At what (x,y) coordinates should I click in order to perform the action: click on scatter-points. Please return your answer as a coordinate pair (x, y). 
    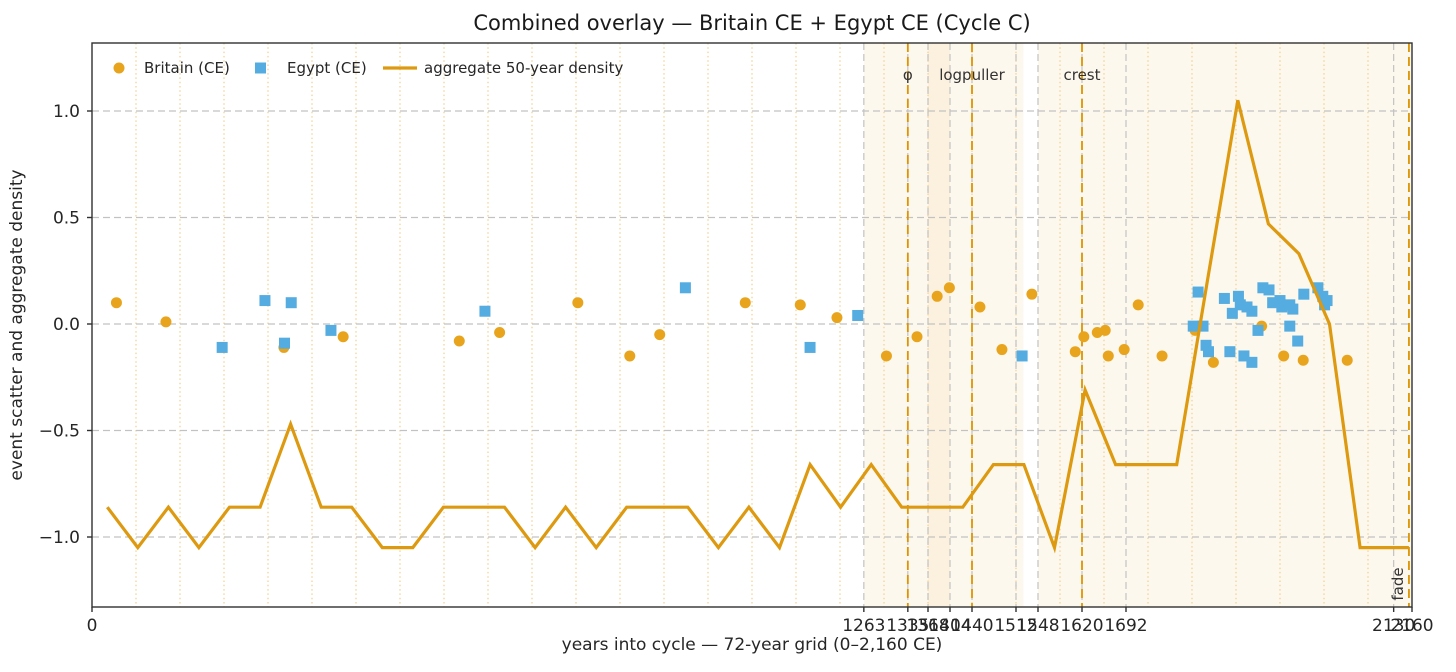
    Looking at the image, I should click on (731, 325).